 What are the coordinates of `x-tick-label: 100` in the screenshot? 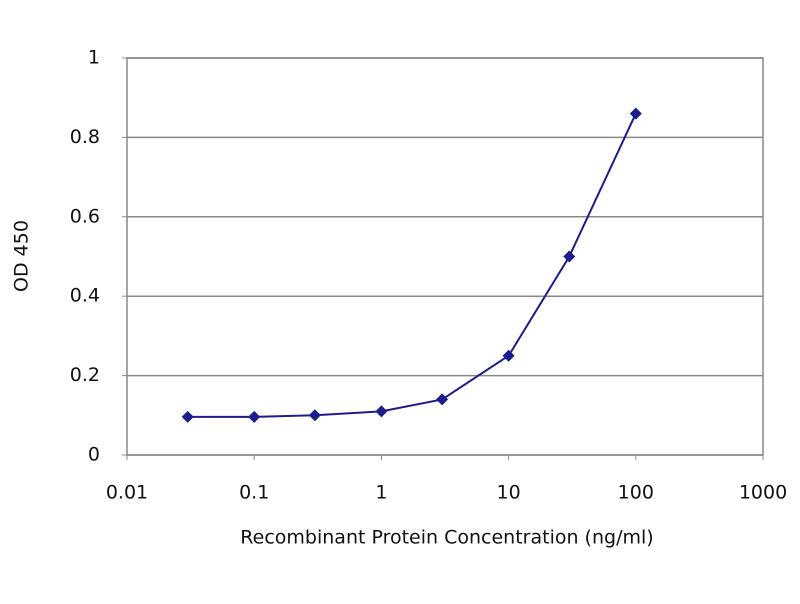 It's located at (636, 493).